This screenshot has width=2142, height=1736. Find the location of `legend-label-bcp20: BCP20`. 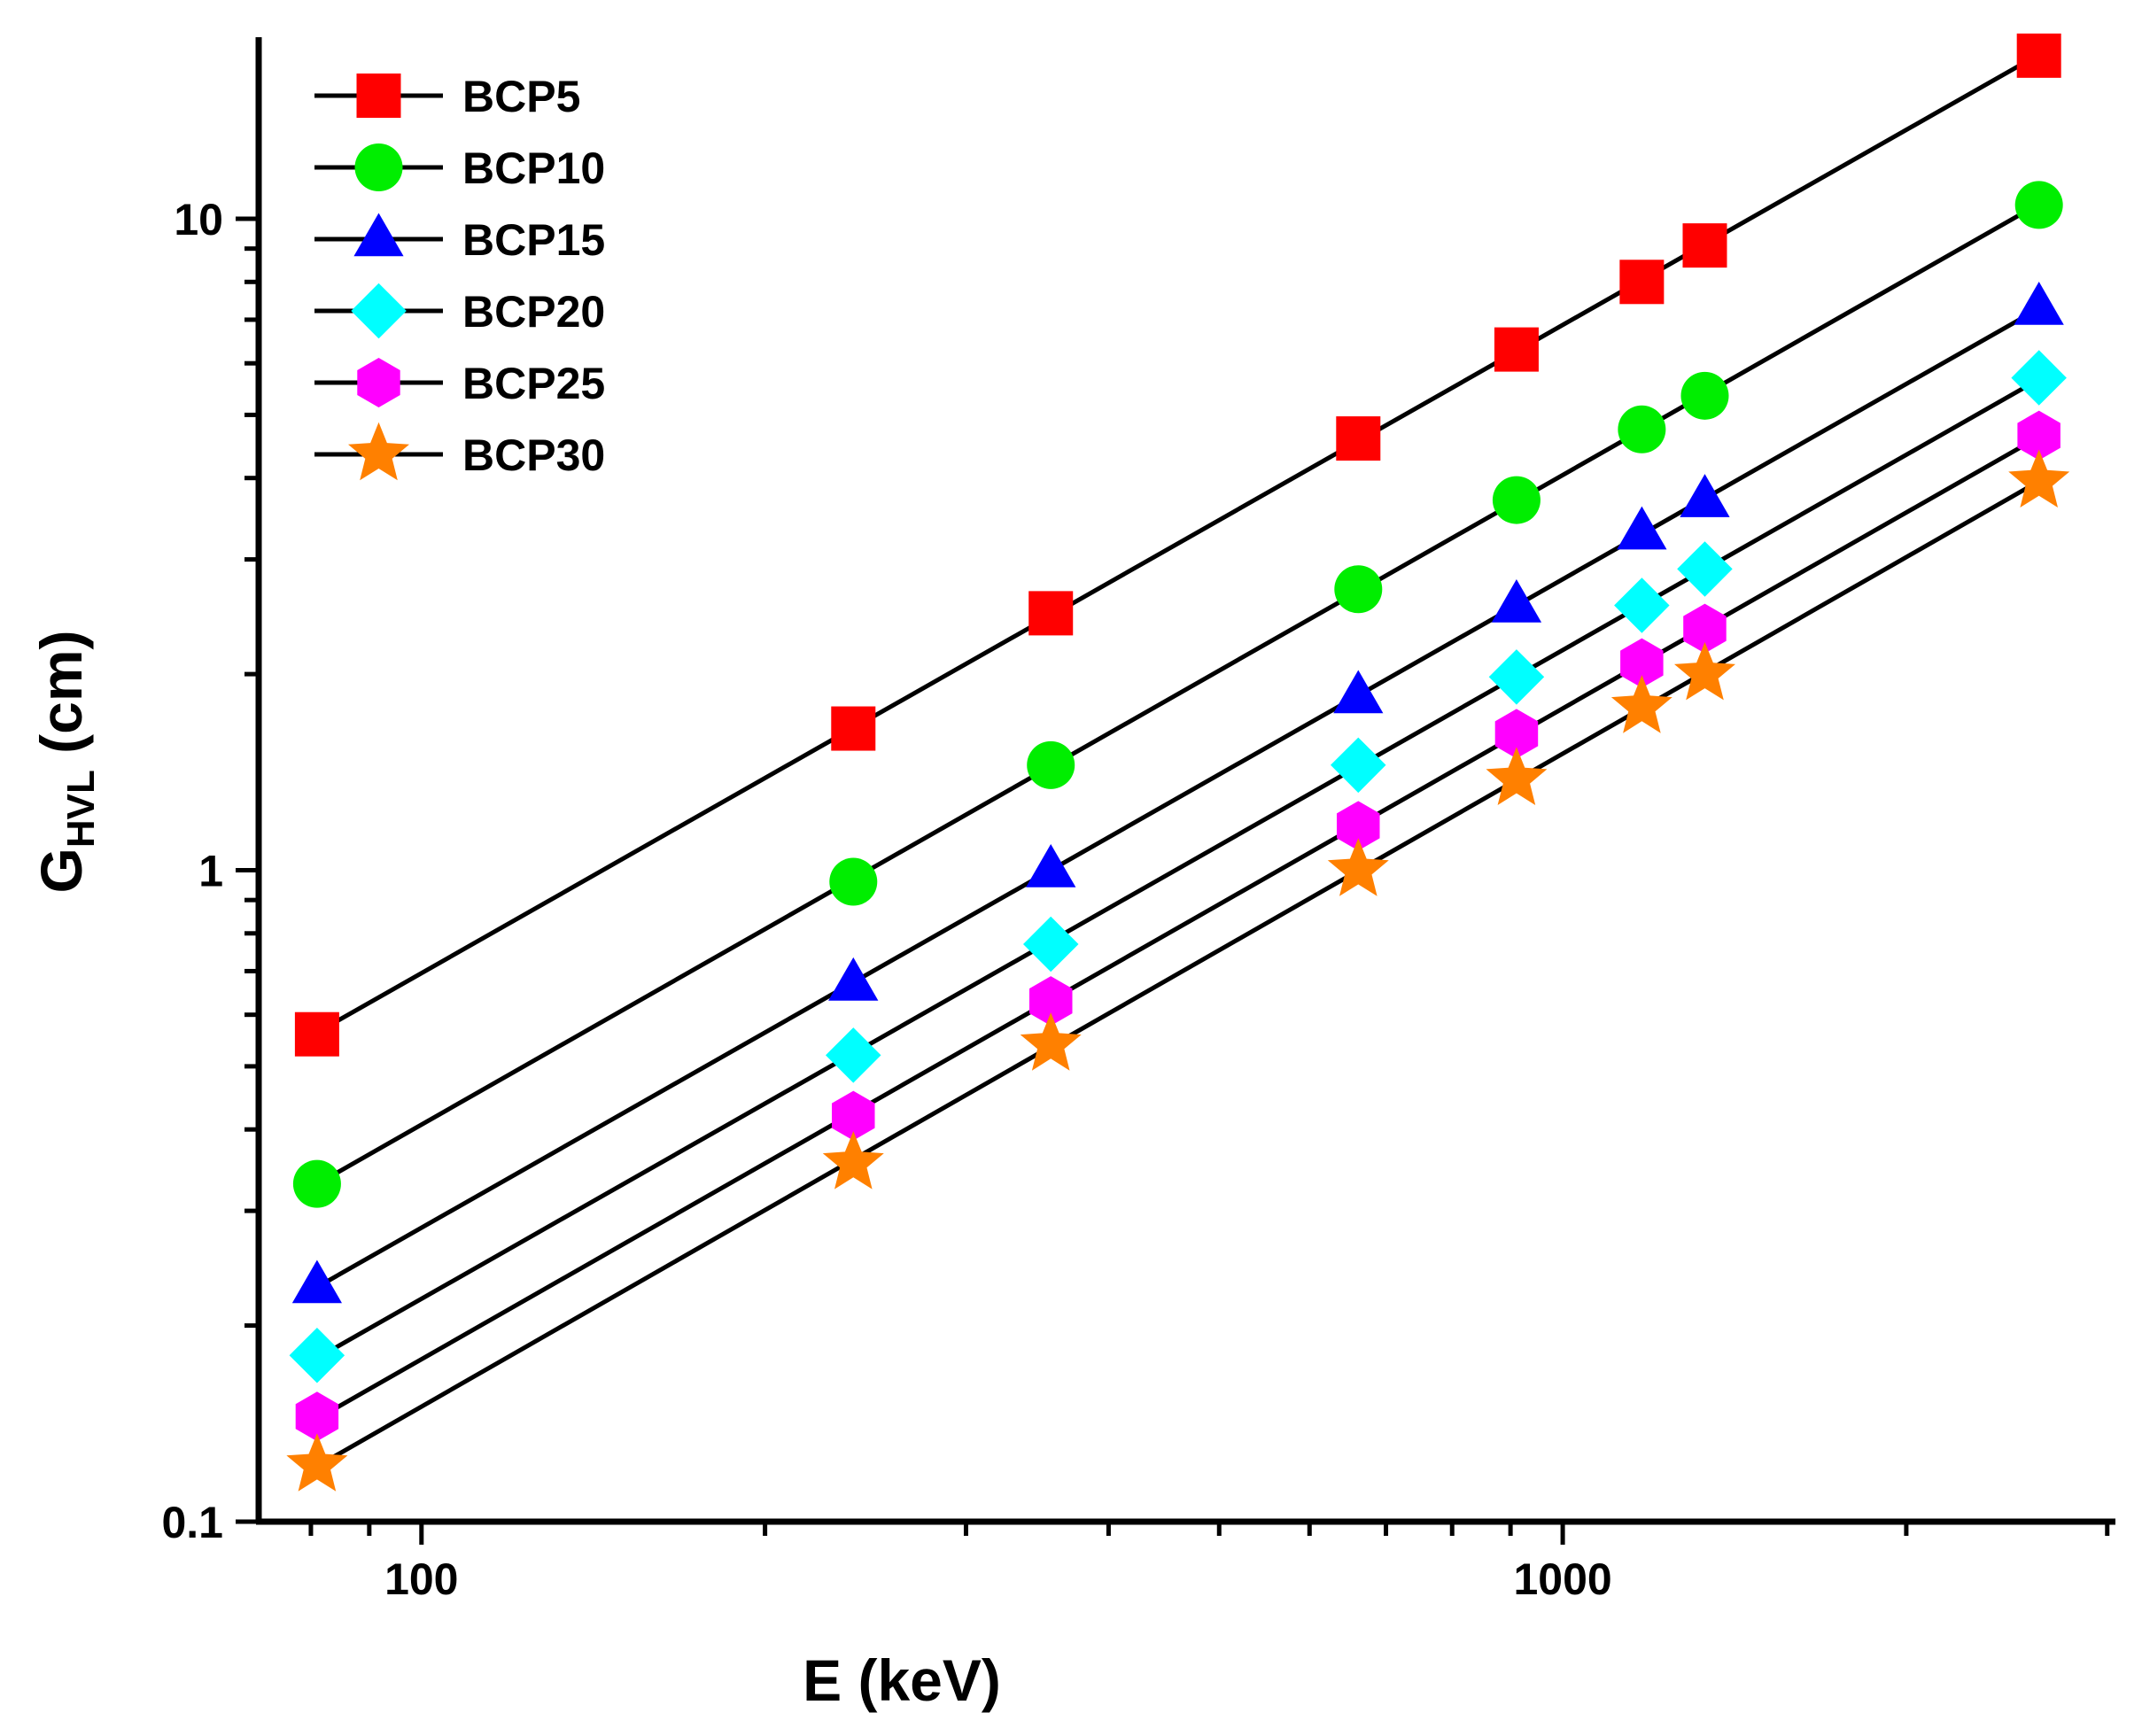

legend-label-bcp20: BCP20 is located at coordinates (533, 312).